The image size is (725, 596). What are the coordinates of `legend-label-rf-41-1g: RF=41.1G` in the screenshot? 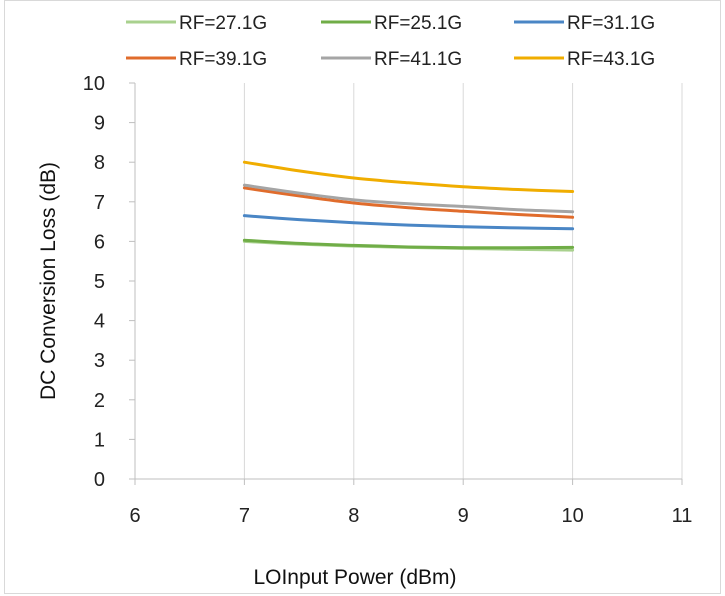 It's located at (418, 59).